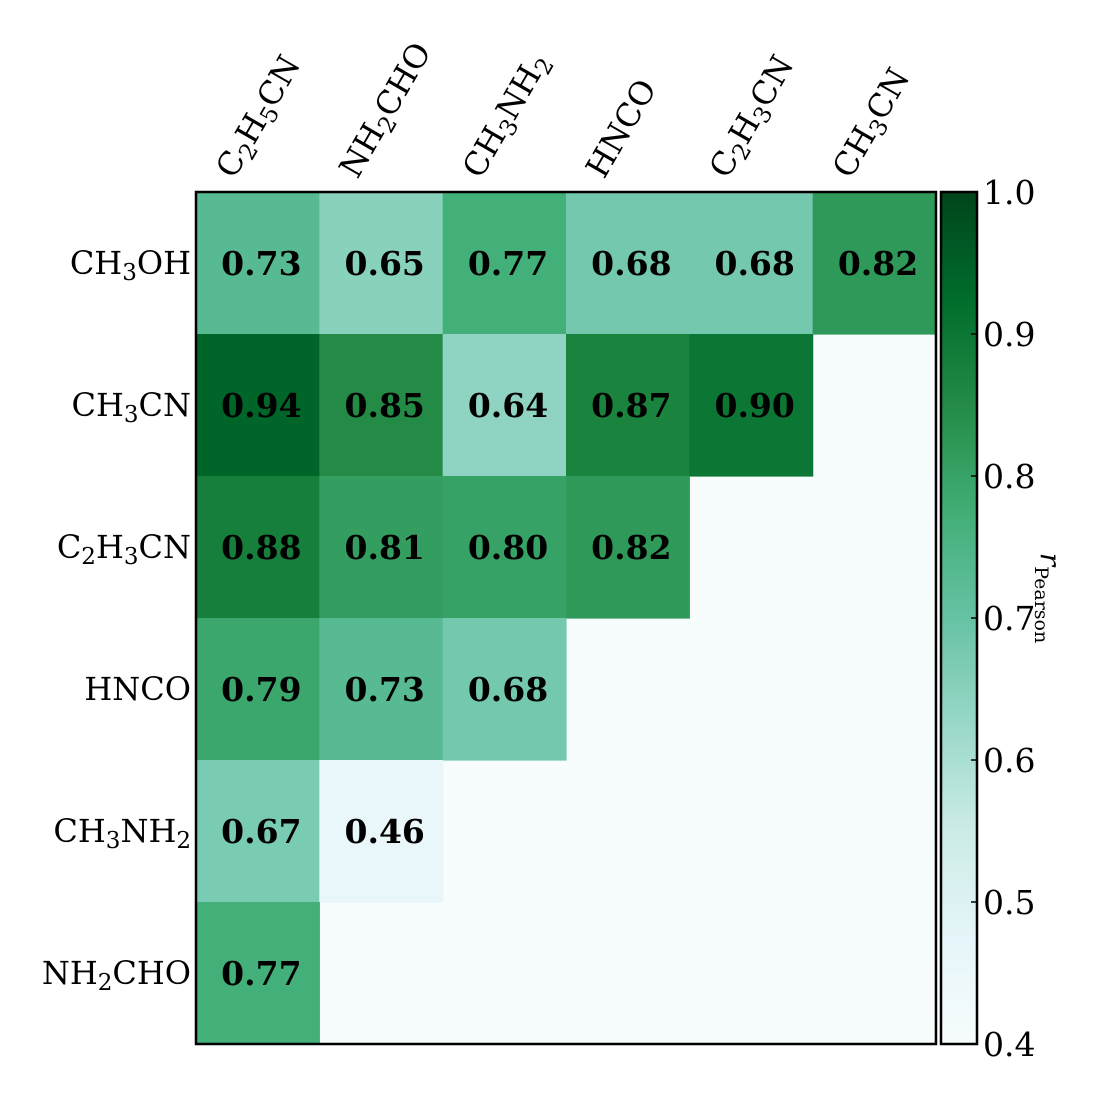 Image resolution: width=1100 pixels, height=1100 pixels. I want to click on colorbar: 0.4 0.5 0.6 0.7 0.8 0.9 1.0 rPearson, so click(1003, 618).